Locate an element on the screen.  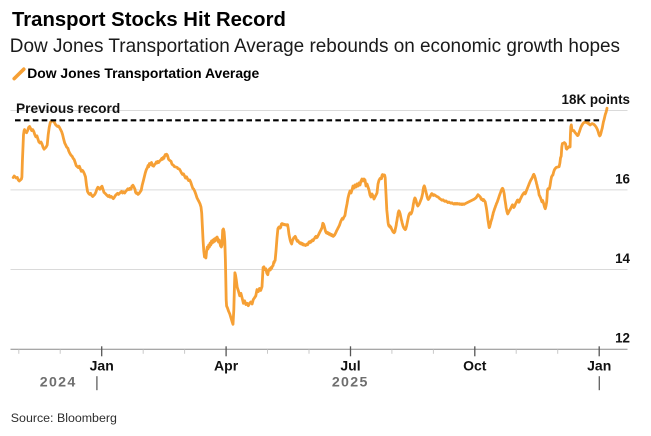
svg-text: Oct is located at coordinates (475, 365).